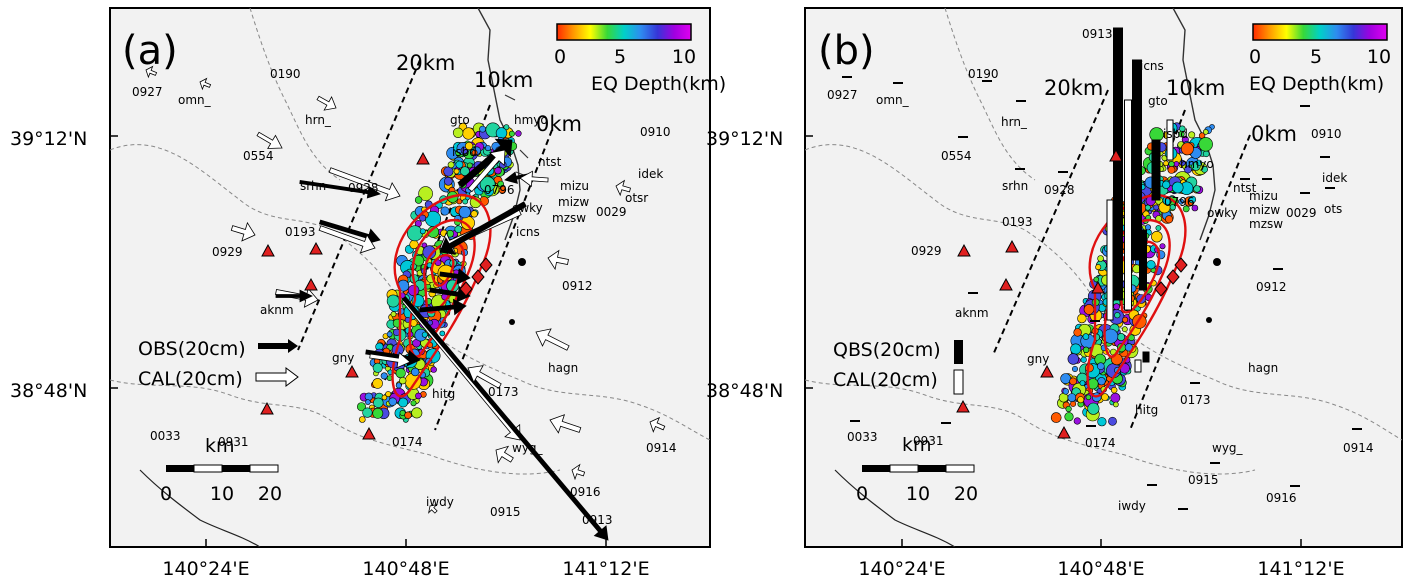  Describe the element at coordinates (1266, 224) in the screenshot. I see `station-label-mzsw: mzsw` at that location.